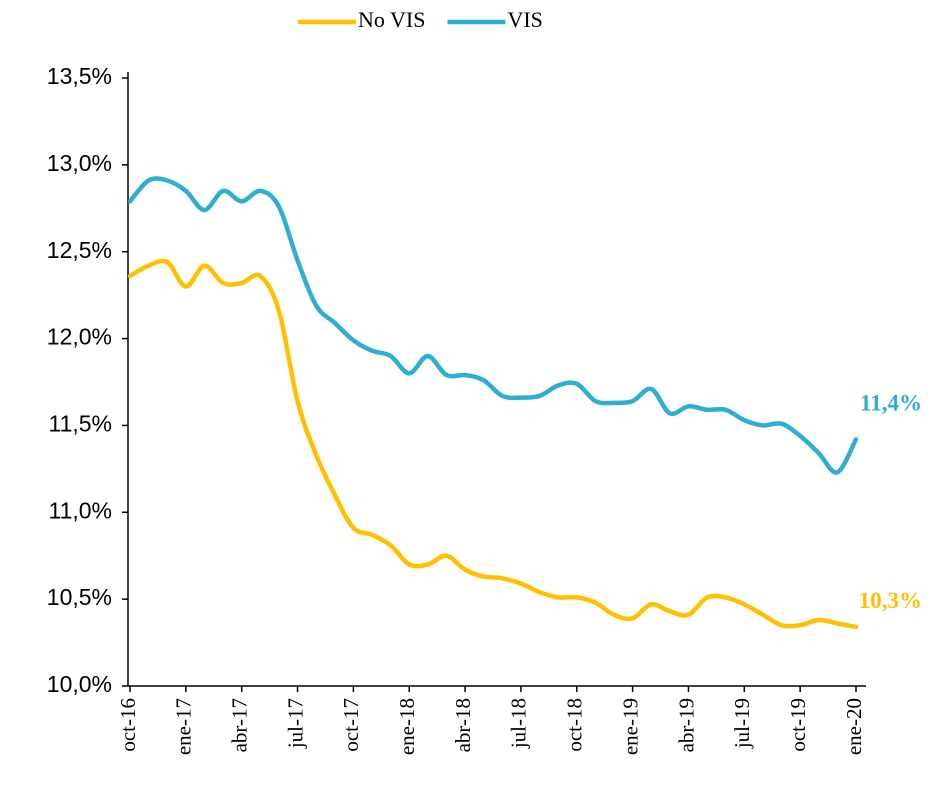 This screenshot has height=790, width=928. Describe the element at coordinates (524, 19) in the screenshot. I see `legend-label: VIS` at that location.